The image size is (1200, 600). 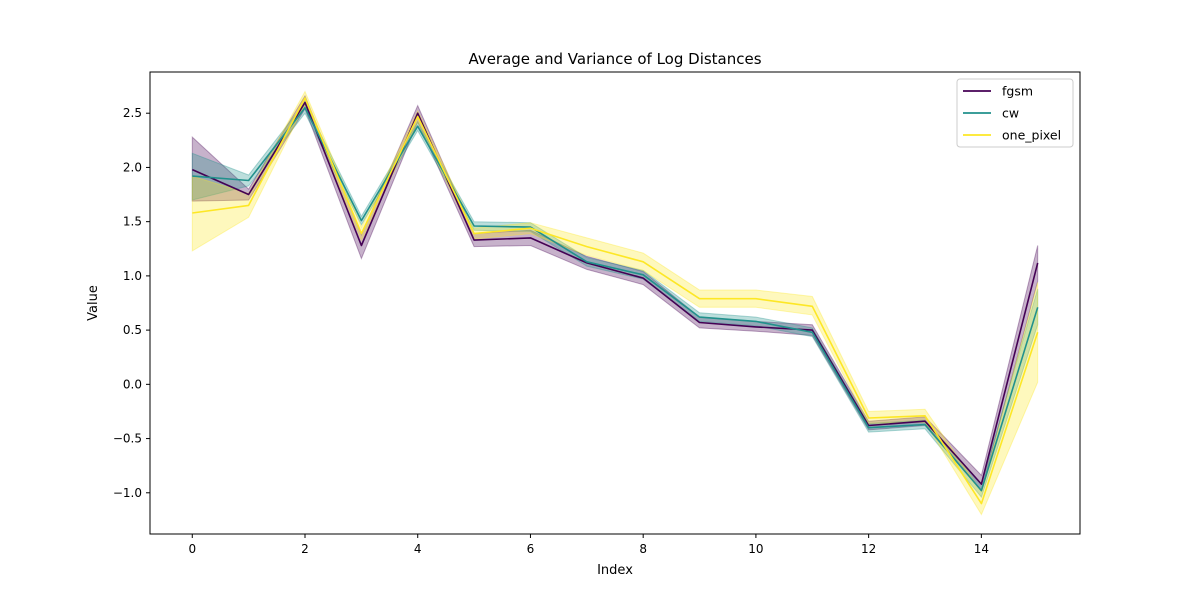 What do you see at coordinates (132, 113) in the screenshot?
I see `y-tick-label: 2.5` at bounding box center [132, 113].